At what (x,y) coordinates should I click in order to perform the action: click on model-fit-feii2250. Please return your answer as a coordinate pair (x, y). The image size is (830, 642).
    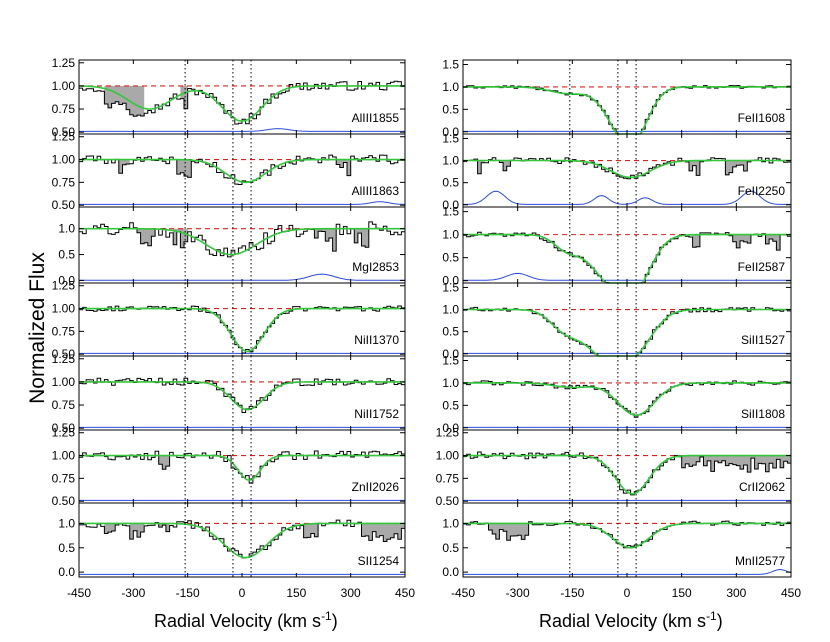
    Looking at the image, I should click on (627, 169).